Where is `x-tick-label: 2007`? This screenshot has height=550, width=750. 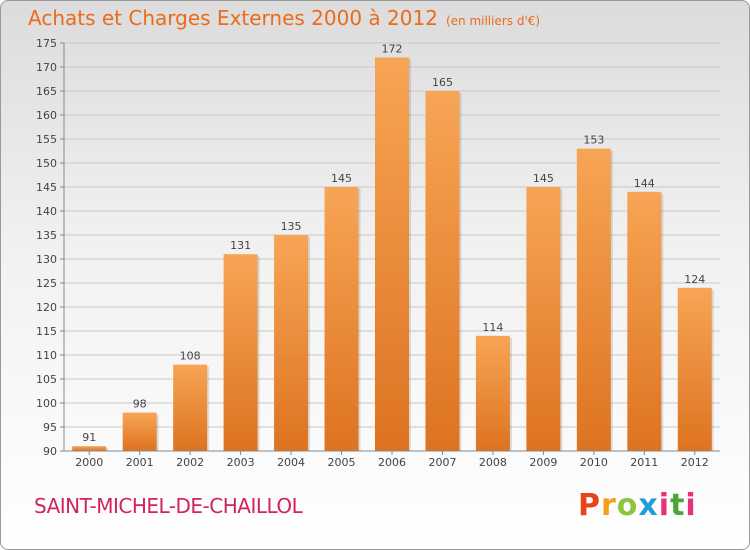
x-tick-label: 2007 is located at coordinates (442, 462).